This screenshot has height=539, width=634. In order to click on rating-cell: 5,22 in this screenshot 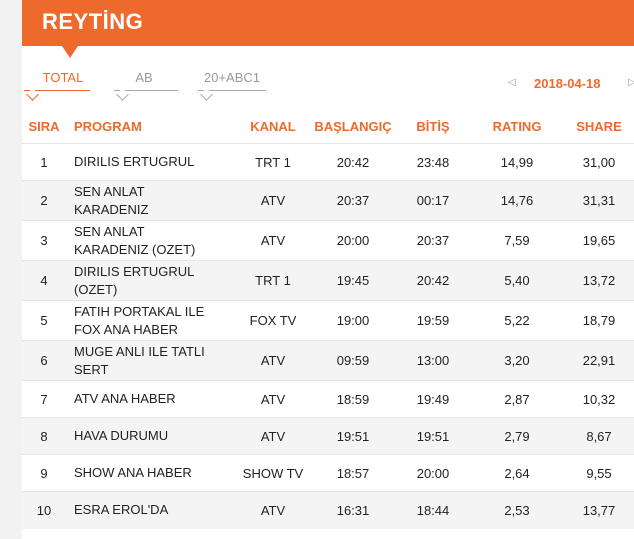, I will do `click(517, 320)`.